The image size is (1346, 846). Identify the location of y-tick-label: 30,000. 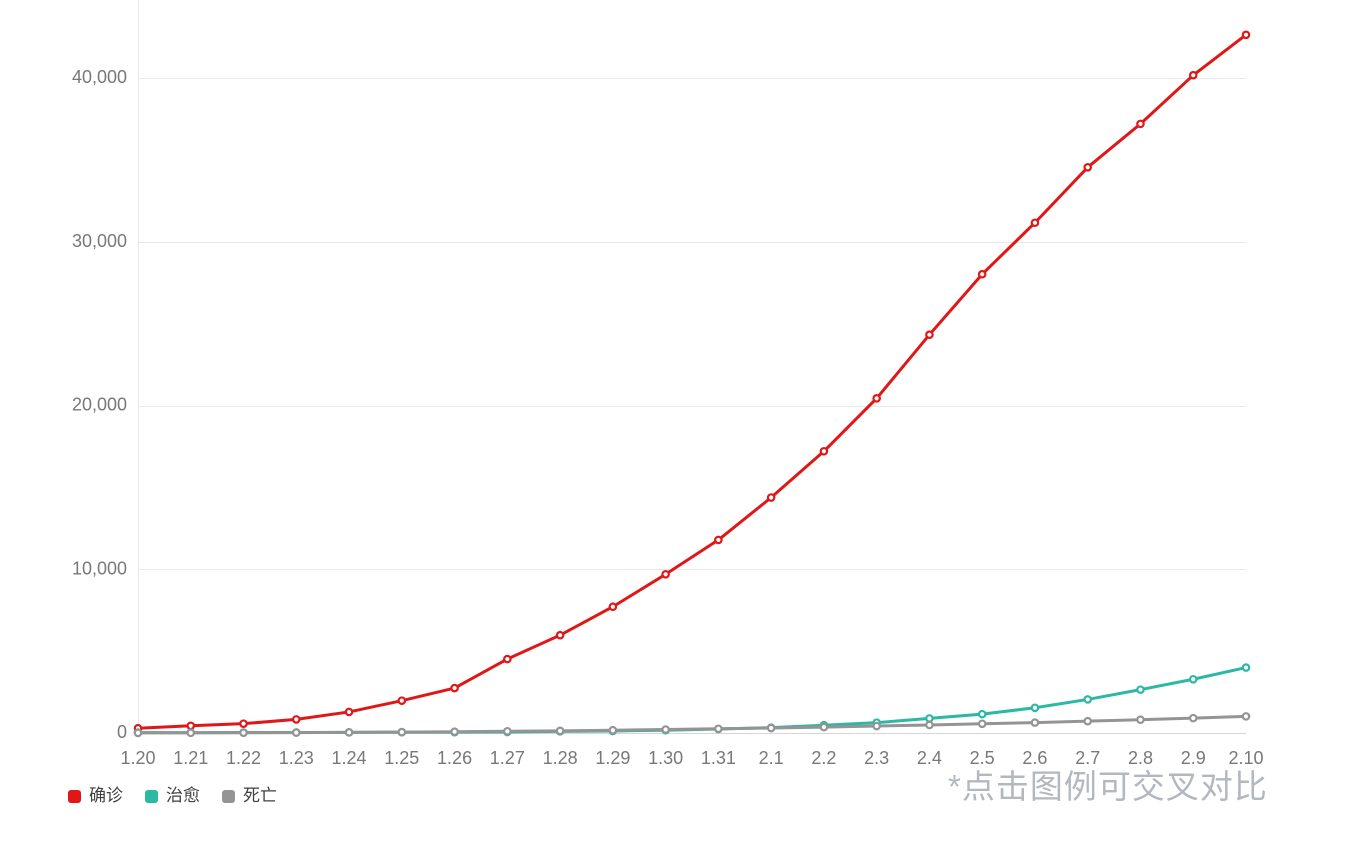
(99, 241).